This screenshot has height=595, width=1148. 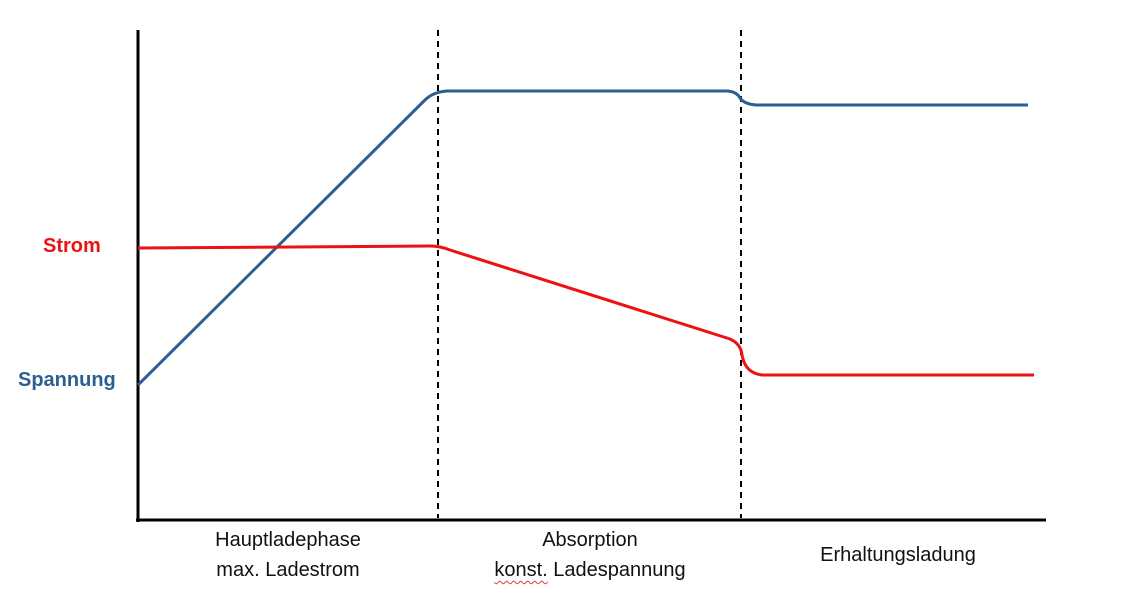 I want to click on strom-label: Strom, so click(x=72, y=246).